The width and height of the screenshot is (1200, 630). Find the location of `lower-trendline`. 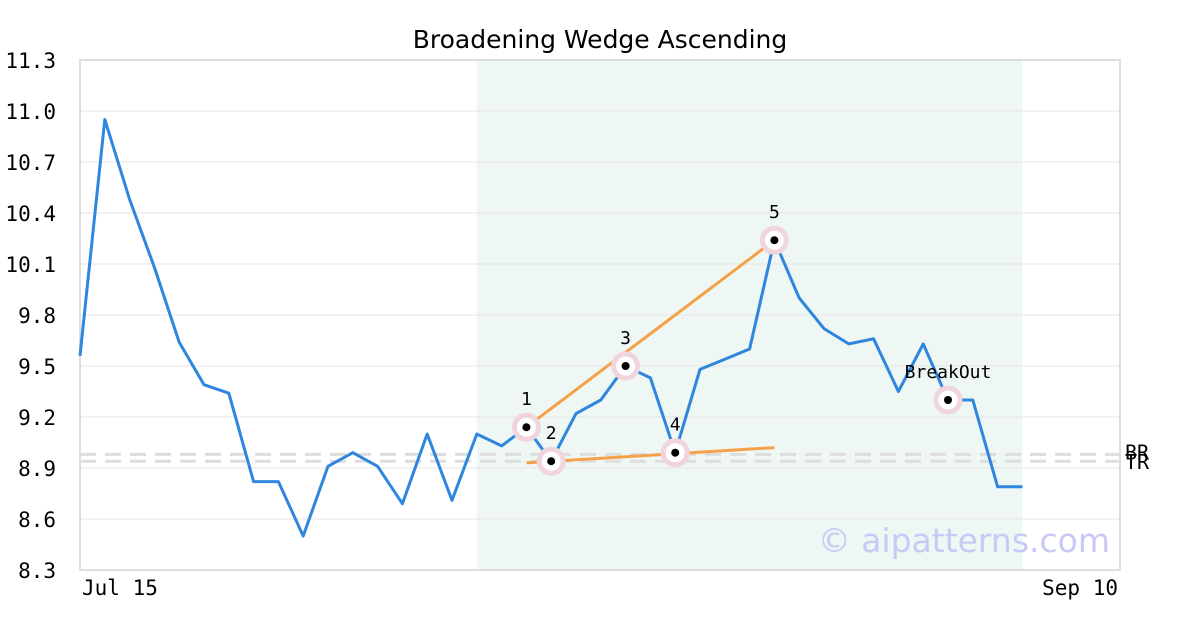

lower-trendline is located at coordinates (650, 455).